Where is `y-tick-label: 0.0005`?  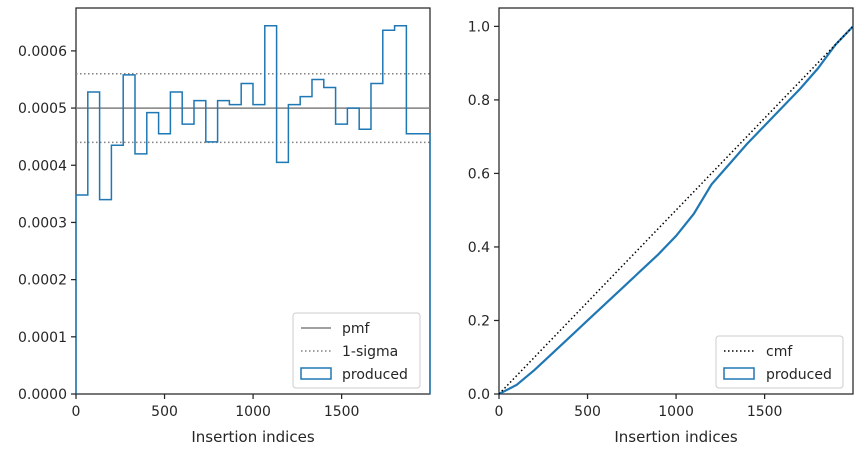 y-tick-label: 0.0005 is located at coordinates (42, 109).